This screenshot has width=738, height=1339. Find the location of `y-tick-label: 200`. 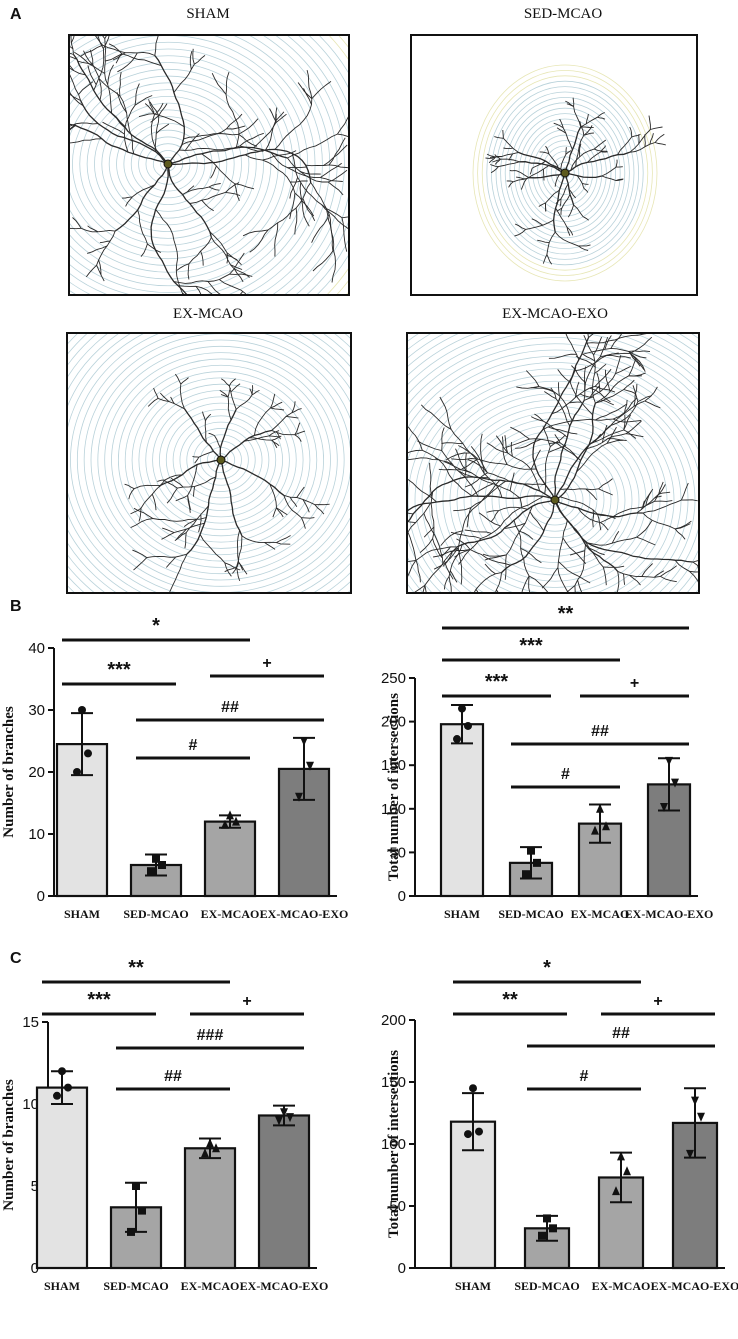

y-tick-label: 200 is located at coordinates (393, 722).